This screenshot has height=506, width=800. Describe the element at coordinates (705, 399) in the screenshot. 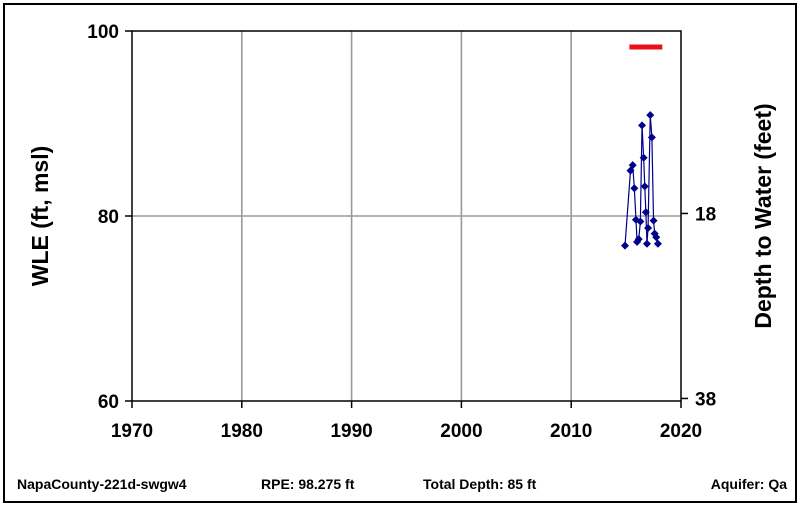

I see `y2-tick-label: 38` at that location.